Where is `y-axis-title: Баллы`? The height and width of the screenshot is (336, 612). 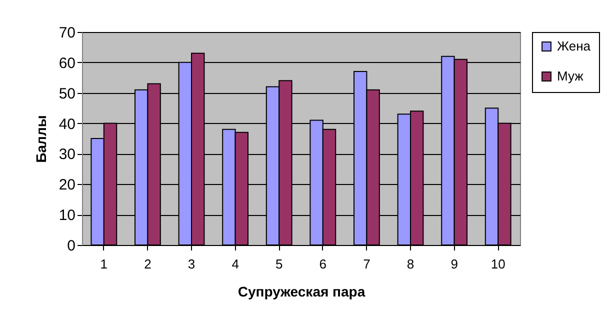
y-axis-title: Баллы is located at coordinates (40, 139).